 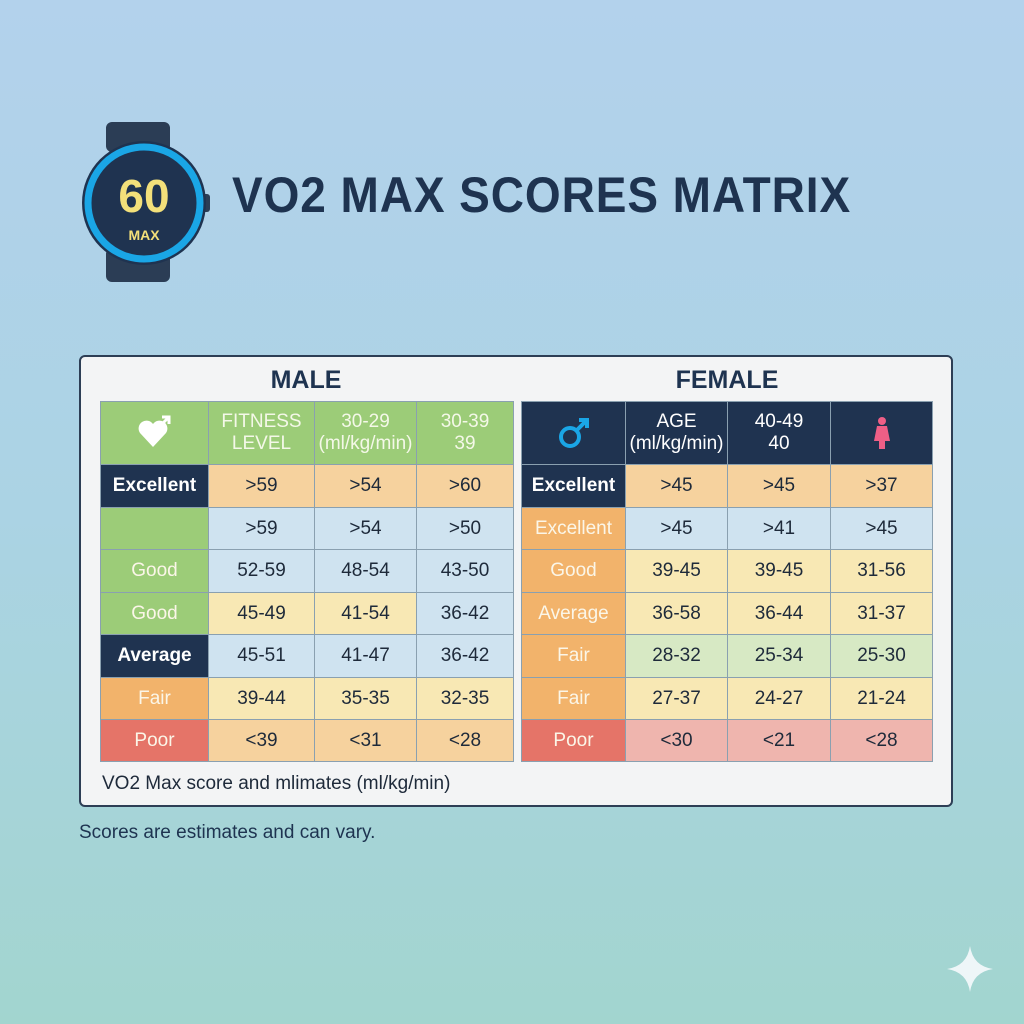 I want to click on score: 24-27, so click(x=779, y=698).